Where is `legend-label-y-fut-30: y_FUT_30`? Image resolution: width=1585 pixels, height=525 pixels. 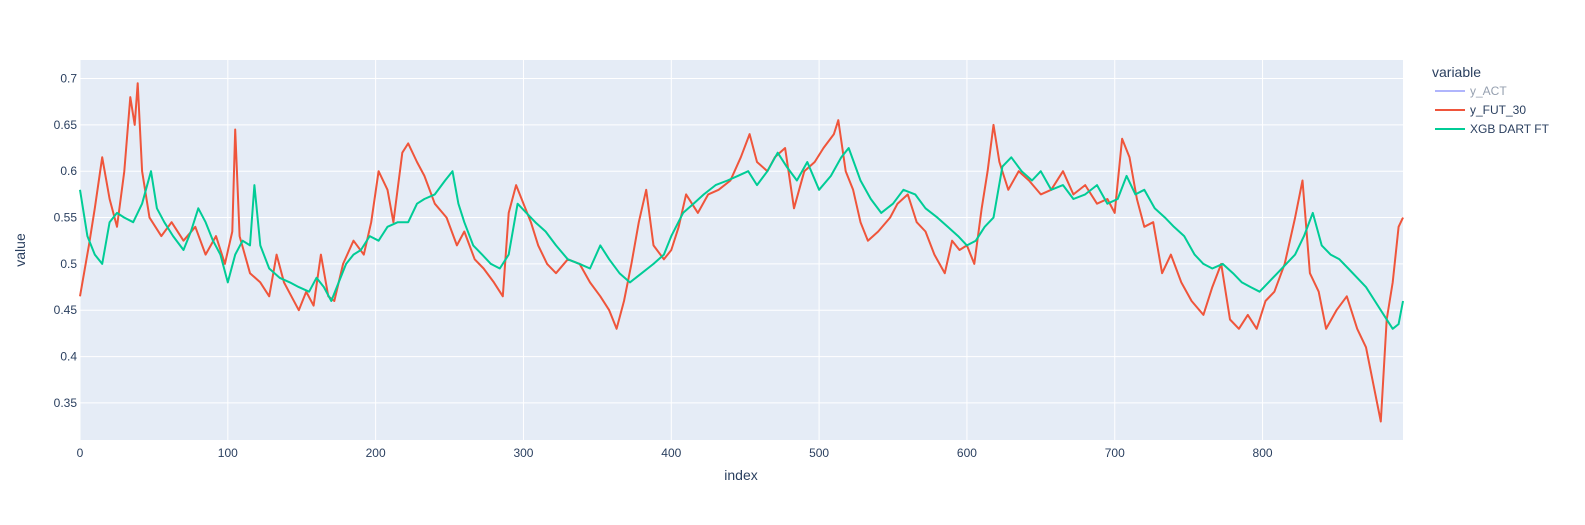
legend-label-y-fut-30: y_FUT_30 is located at coordinates (1498, 110).